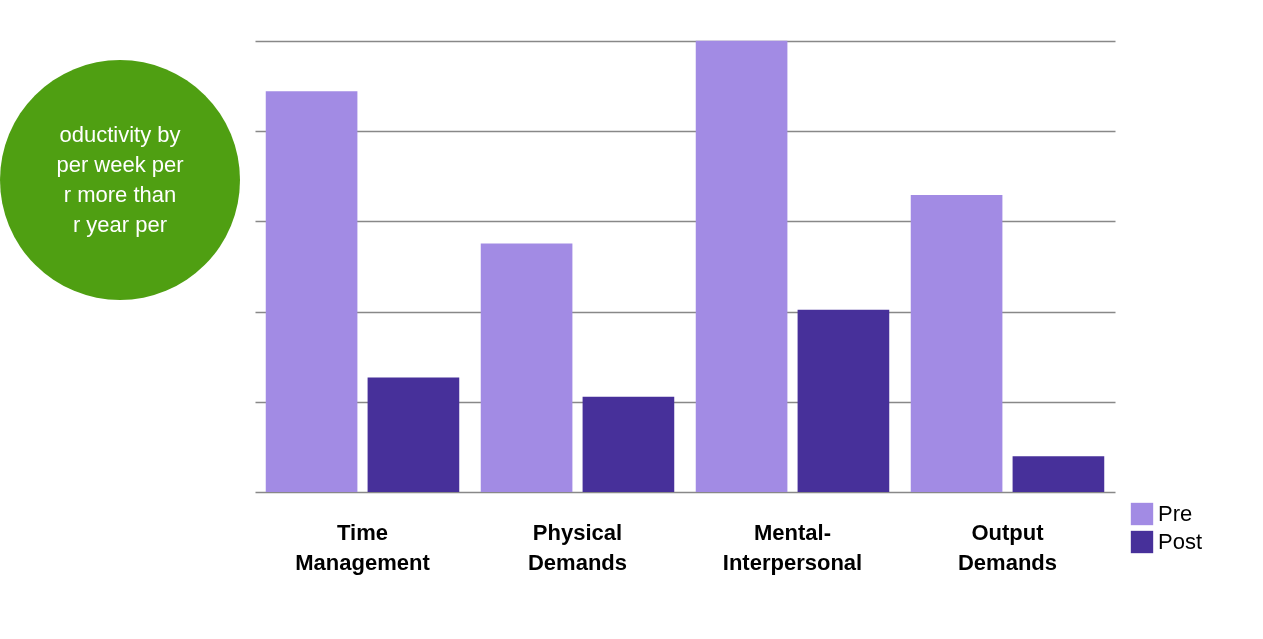 This screenshot has height=639, width=1263. What do you see at coordinates (792, 547) in the screenshot?
I see `x-tick-label: Mental-Interpersonal` at bounding box center [792, 547].